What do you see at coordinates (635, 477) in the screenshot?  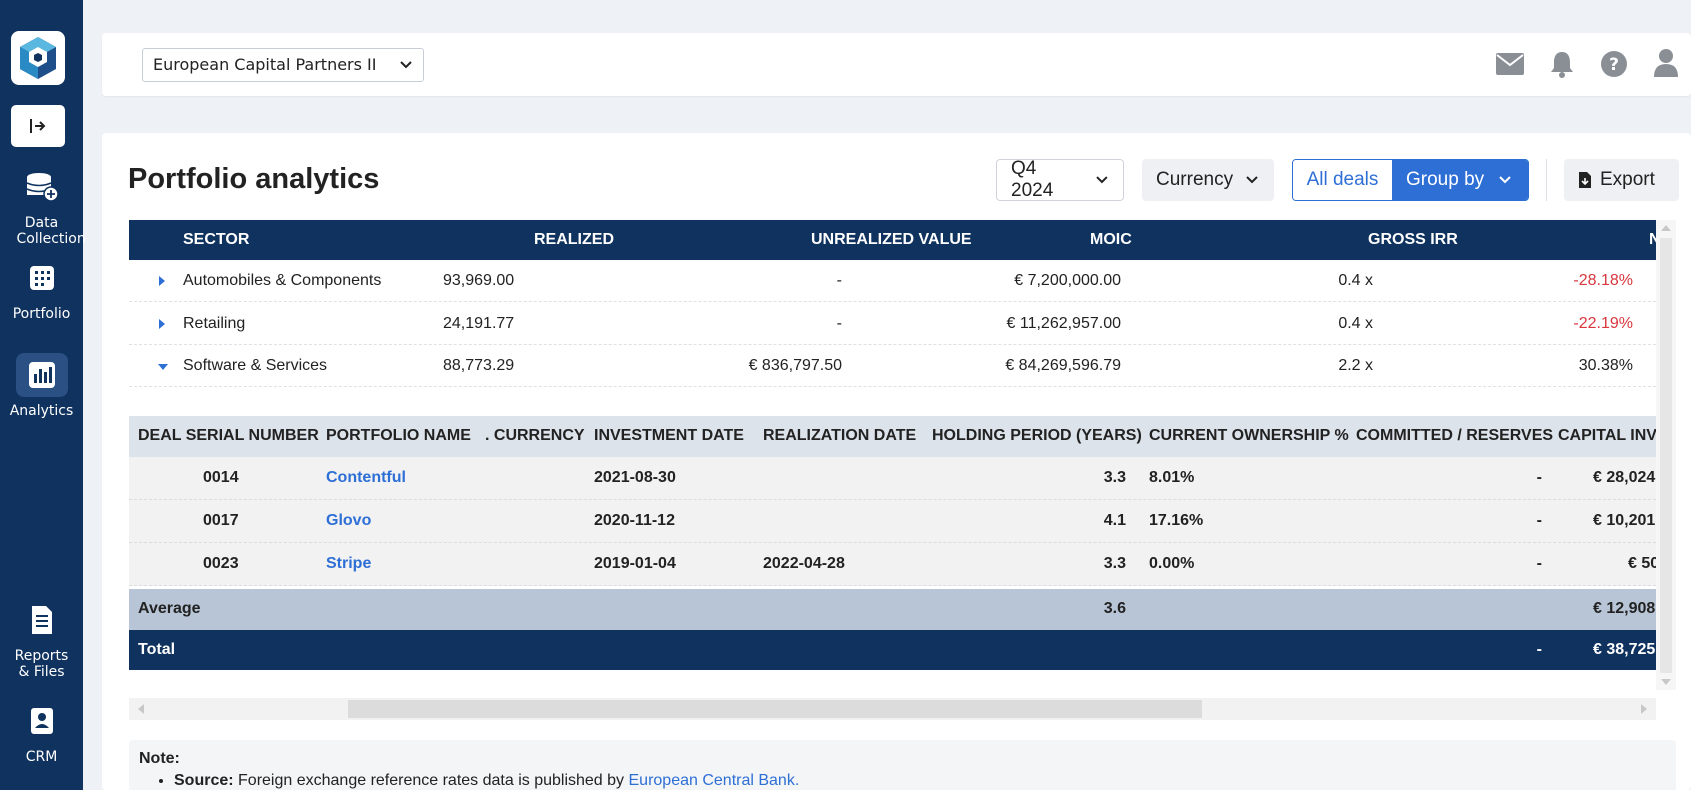 I see `investment-date: 2021-08-30` at bounding box center [635, 477].